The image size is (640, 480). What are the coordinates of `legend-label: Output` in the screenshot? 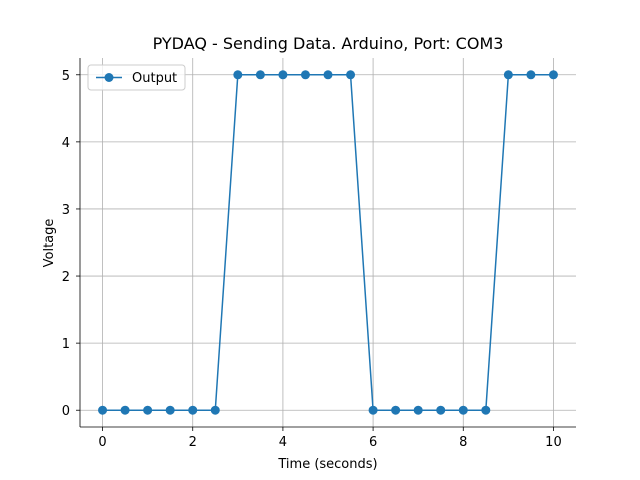 It's located at (154, 78).